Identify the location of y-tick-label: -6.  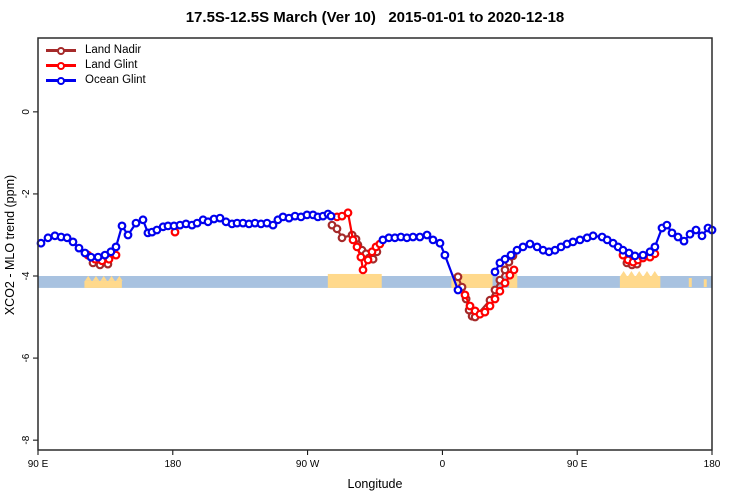
(26, 357).